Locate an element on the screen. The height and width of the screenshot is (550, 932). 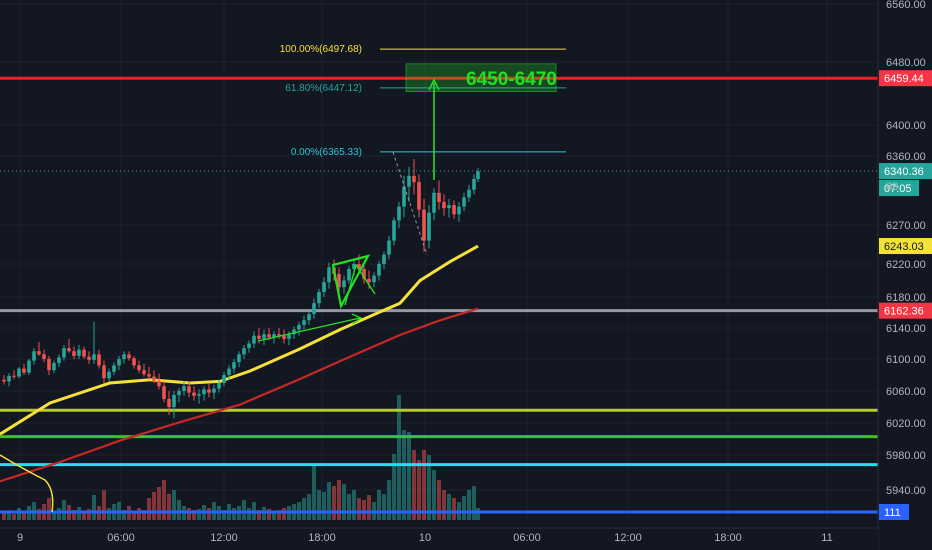
volume-badge-text: 111 is located at coordinates (892, 513).